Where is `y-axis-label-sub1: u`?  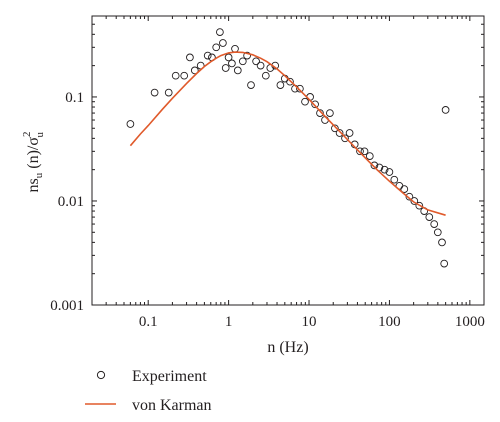 y-axis-label-sub1: u is located at coordinates (39, 175).